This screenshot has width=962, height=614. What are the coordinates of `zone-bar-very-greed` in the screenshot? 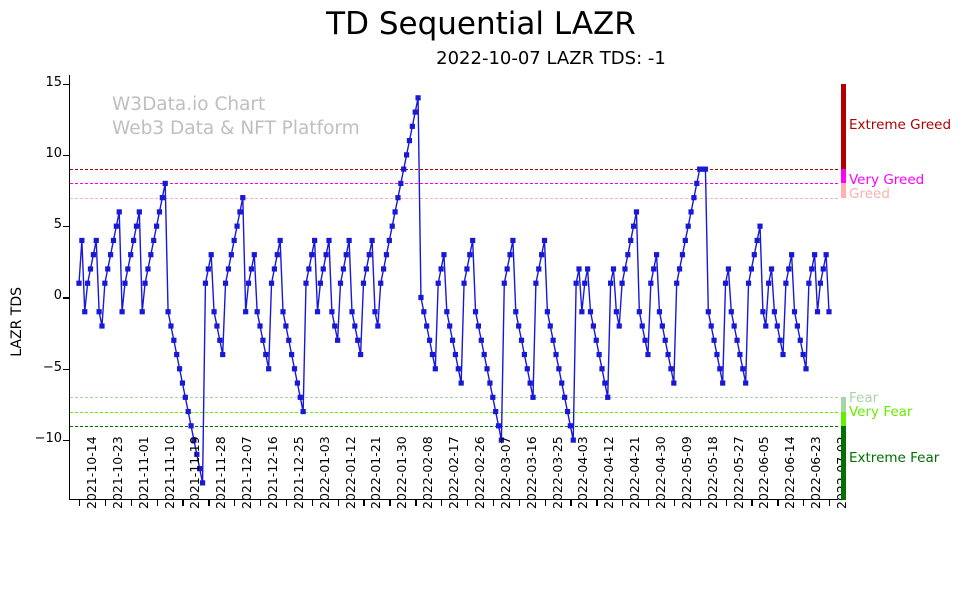 It's located at (843, 176).